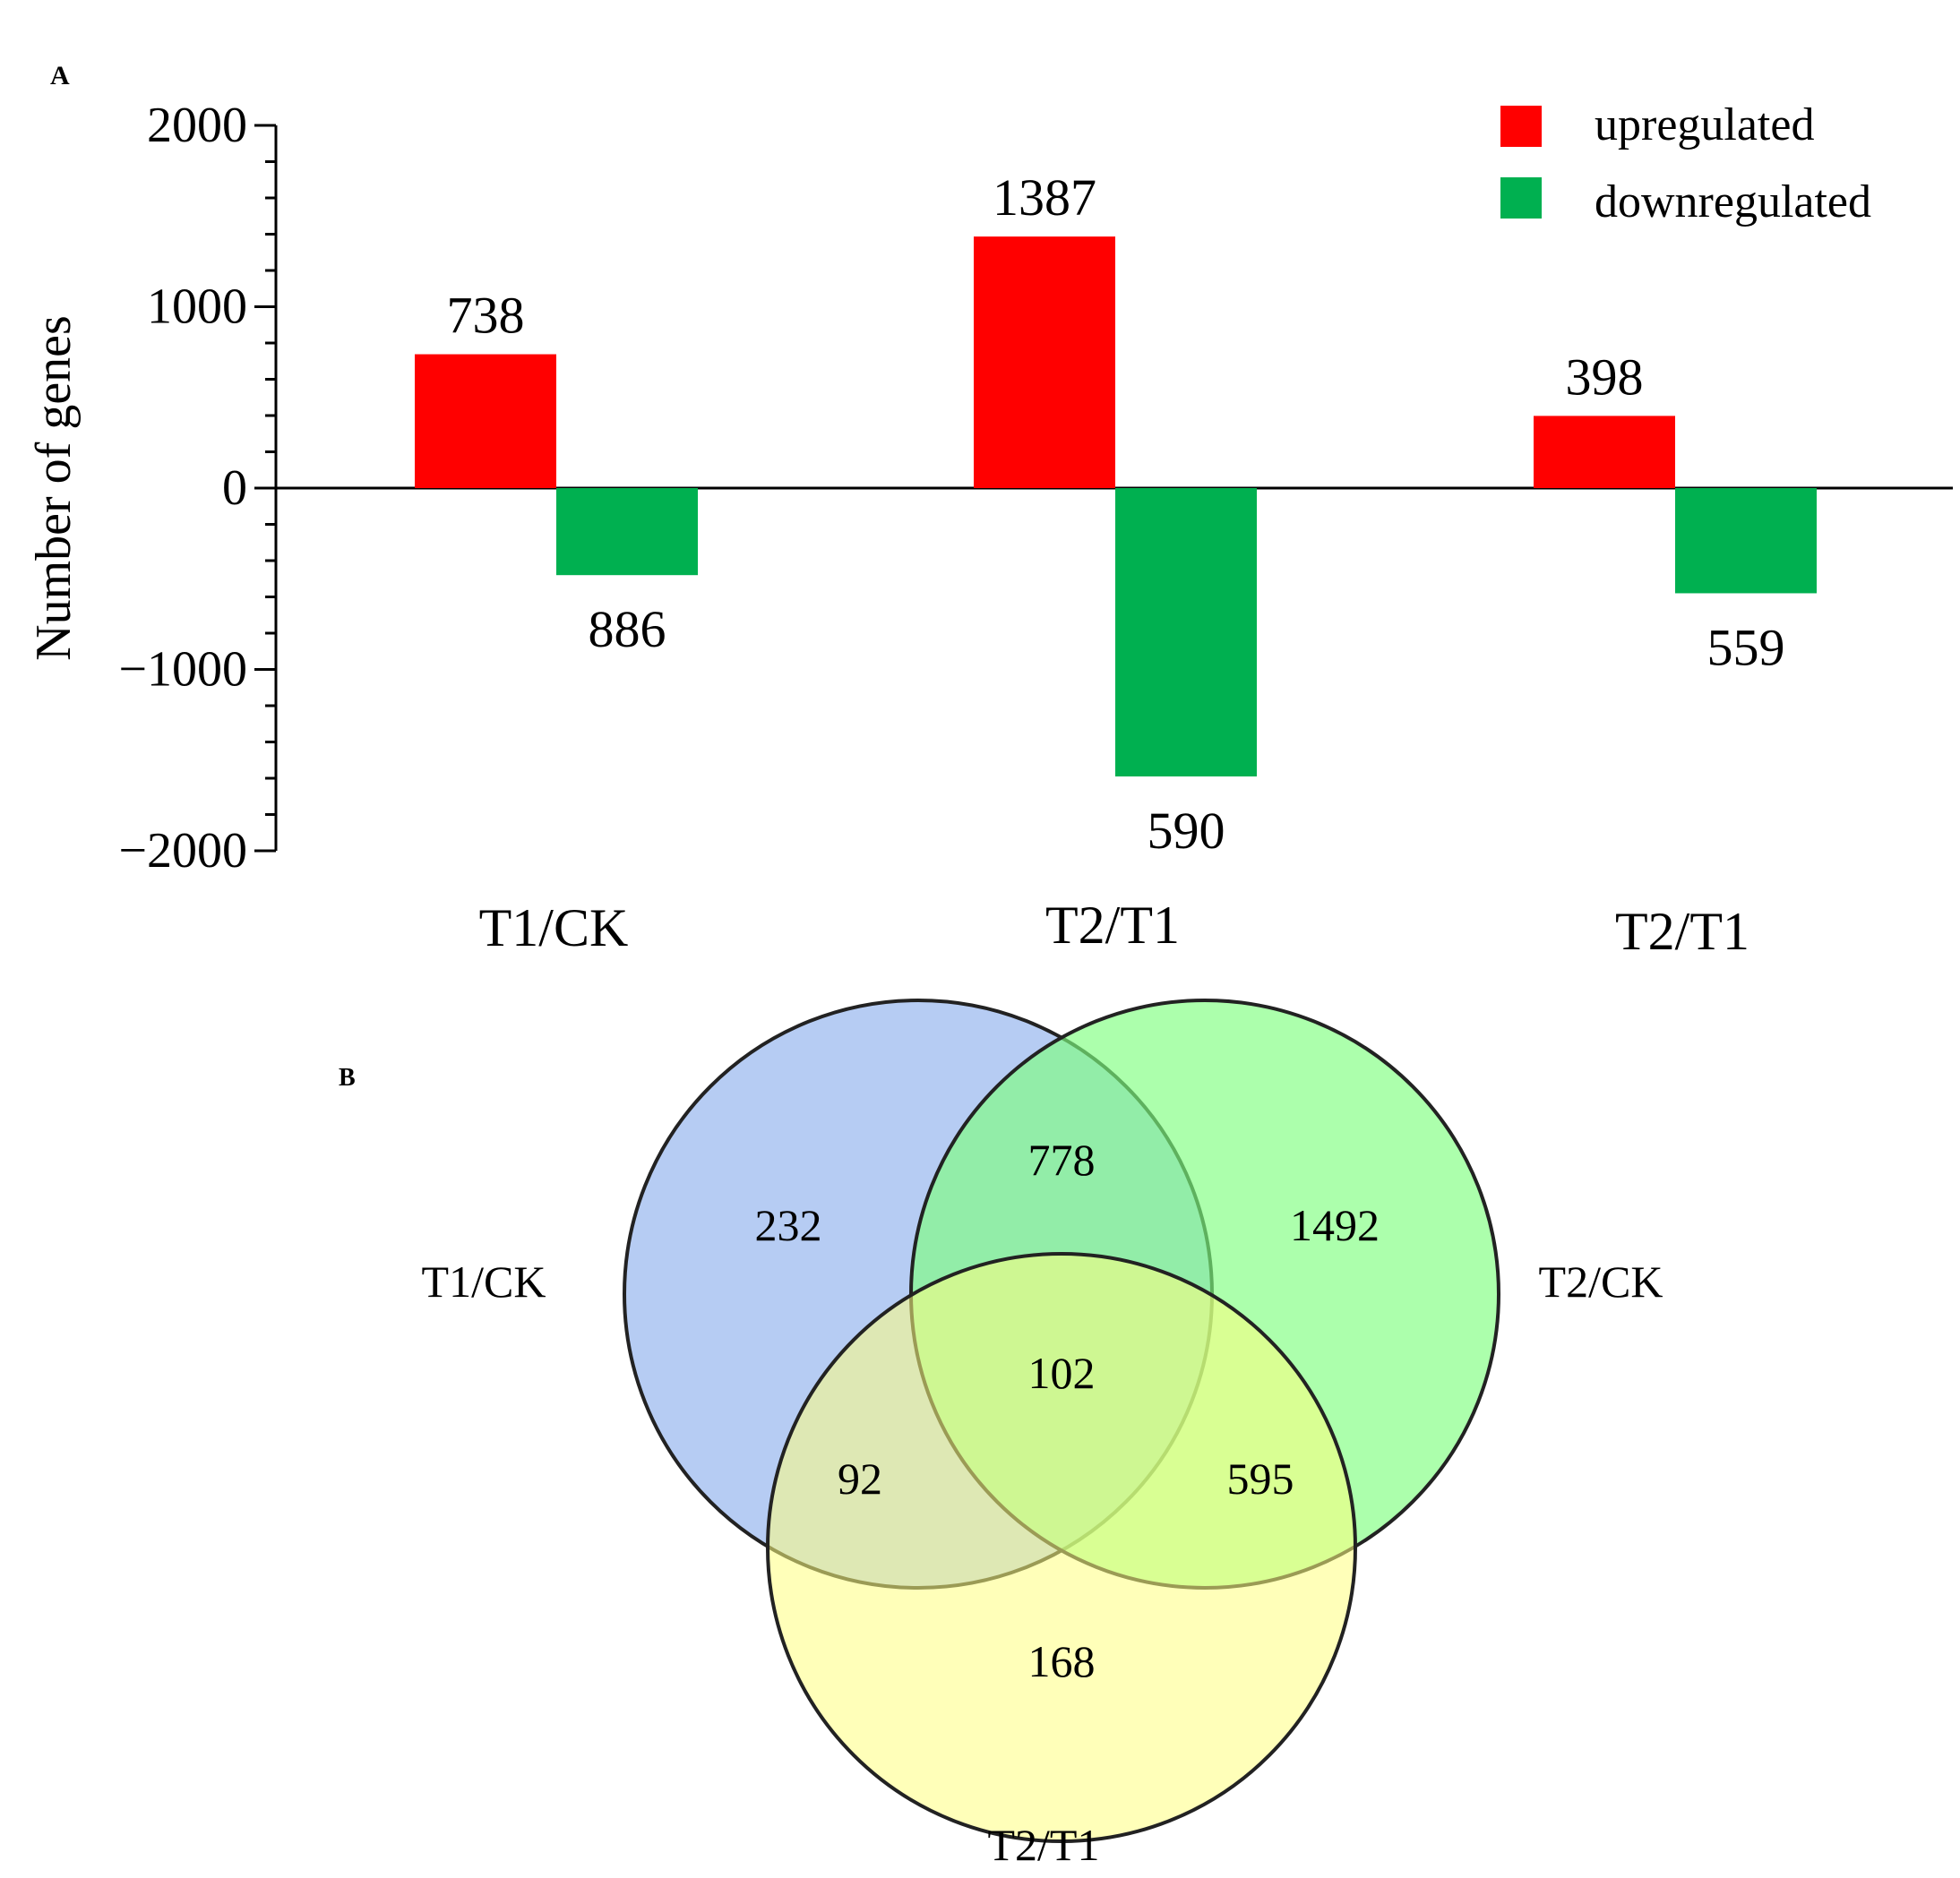 This screenshot has width=1960, height=1878. Describe the element at coordinates (1521, 126) in the screenshot. I see `legend-swatch-upregulated` at that location.